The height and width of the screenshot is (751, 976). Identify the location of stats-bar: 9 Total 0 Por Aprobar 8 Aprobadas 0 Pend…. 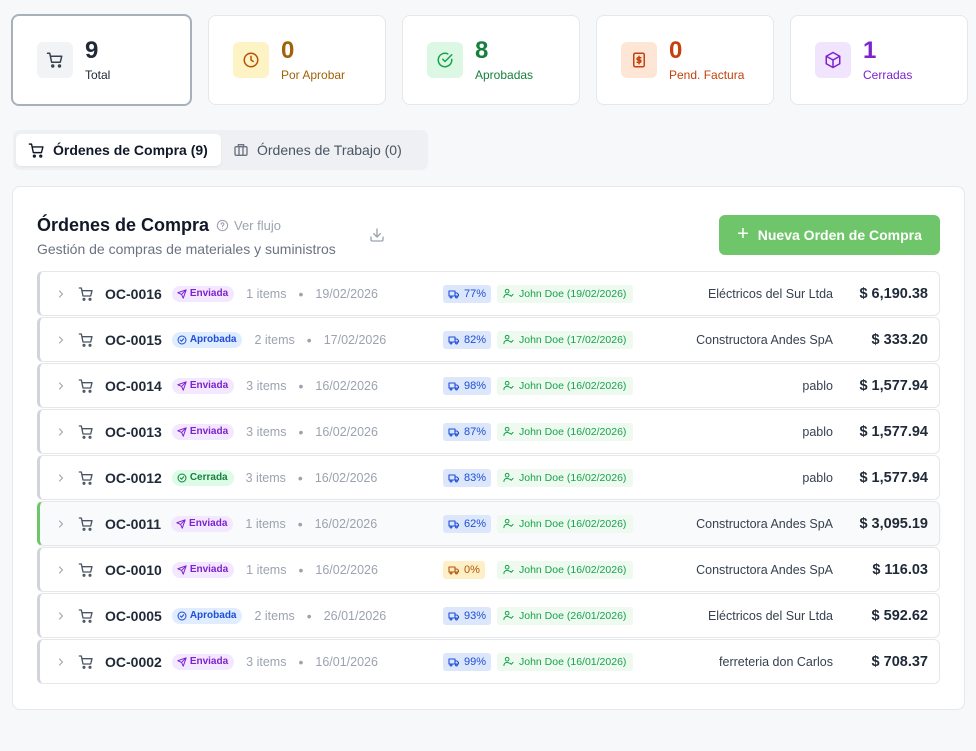
(489, 60).